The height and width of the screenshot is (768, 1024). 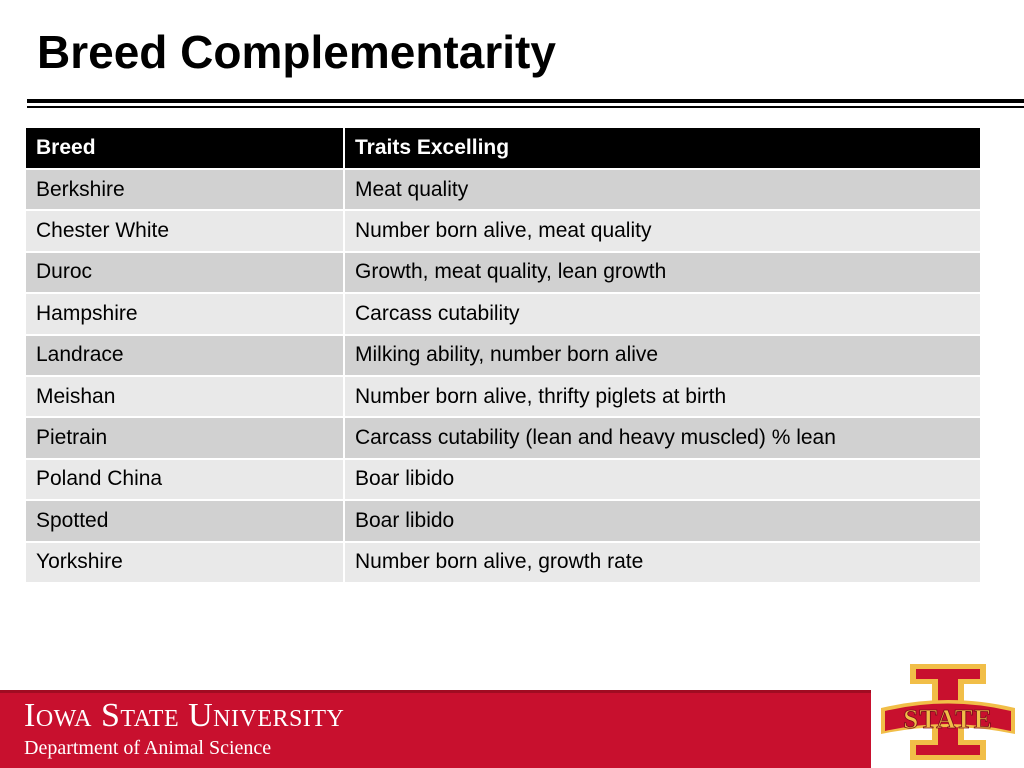 I want to click on table-row: Berkshire Meat quality, so click(x=504, y=190).